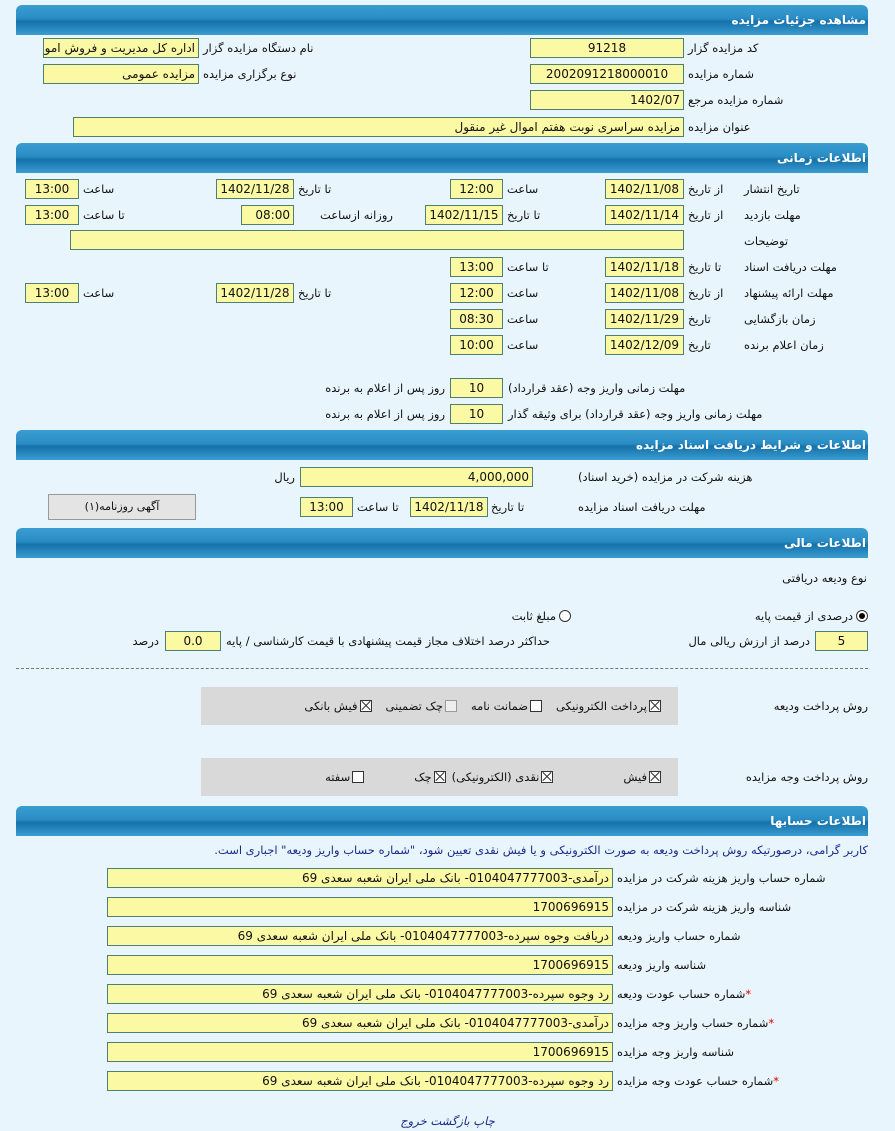 The width and height of the screenshot is (895, 1131). What do you see at coordinates (442, 158) in the screenshot?
I see `section-header-time: اطلاعات زمانی` at bounding box center [442, 158].